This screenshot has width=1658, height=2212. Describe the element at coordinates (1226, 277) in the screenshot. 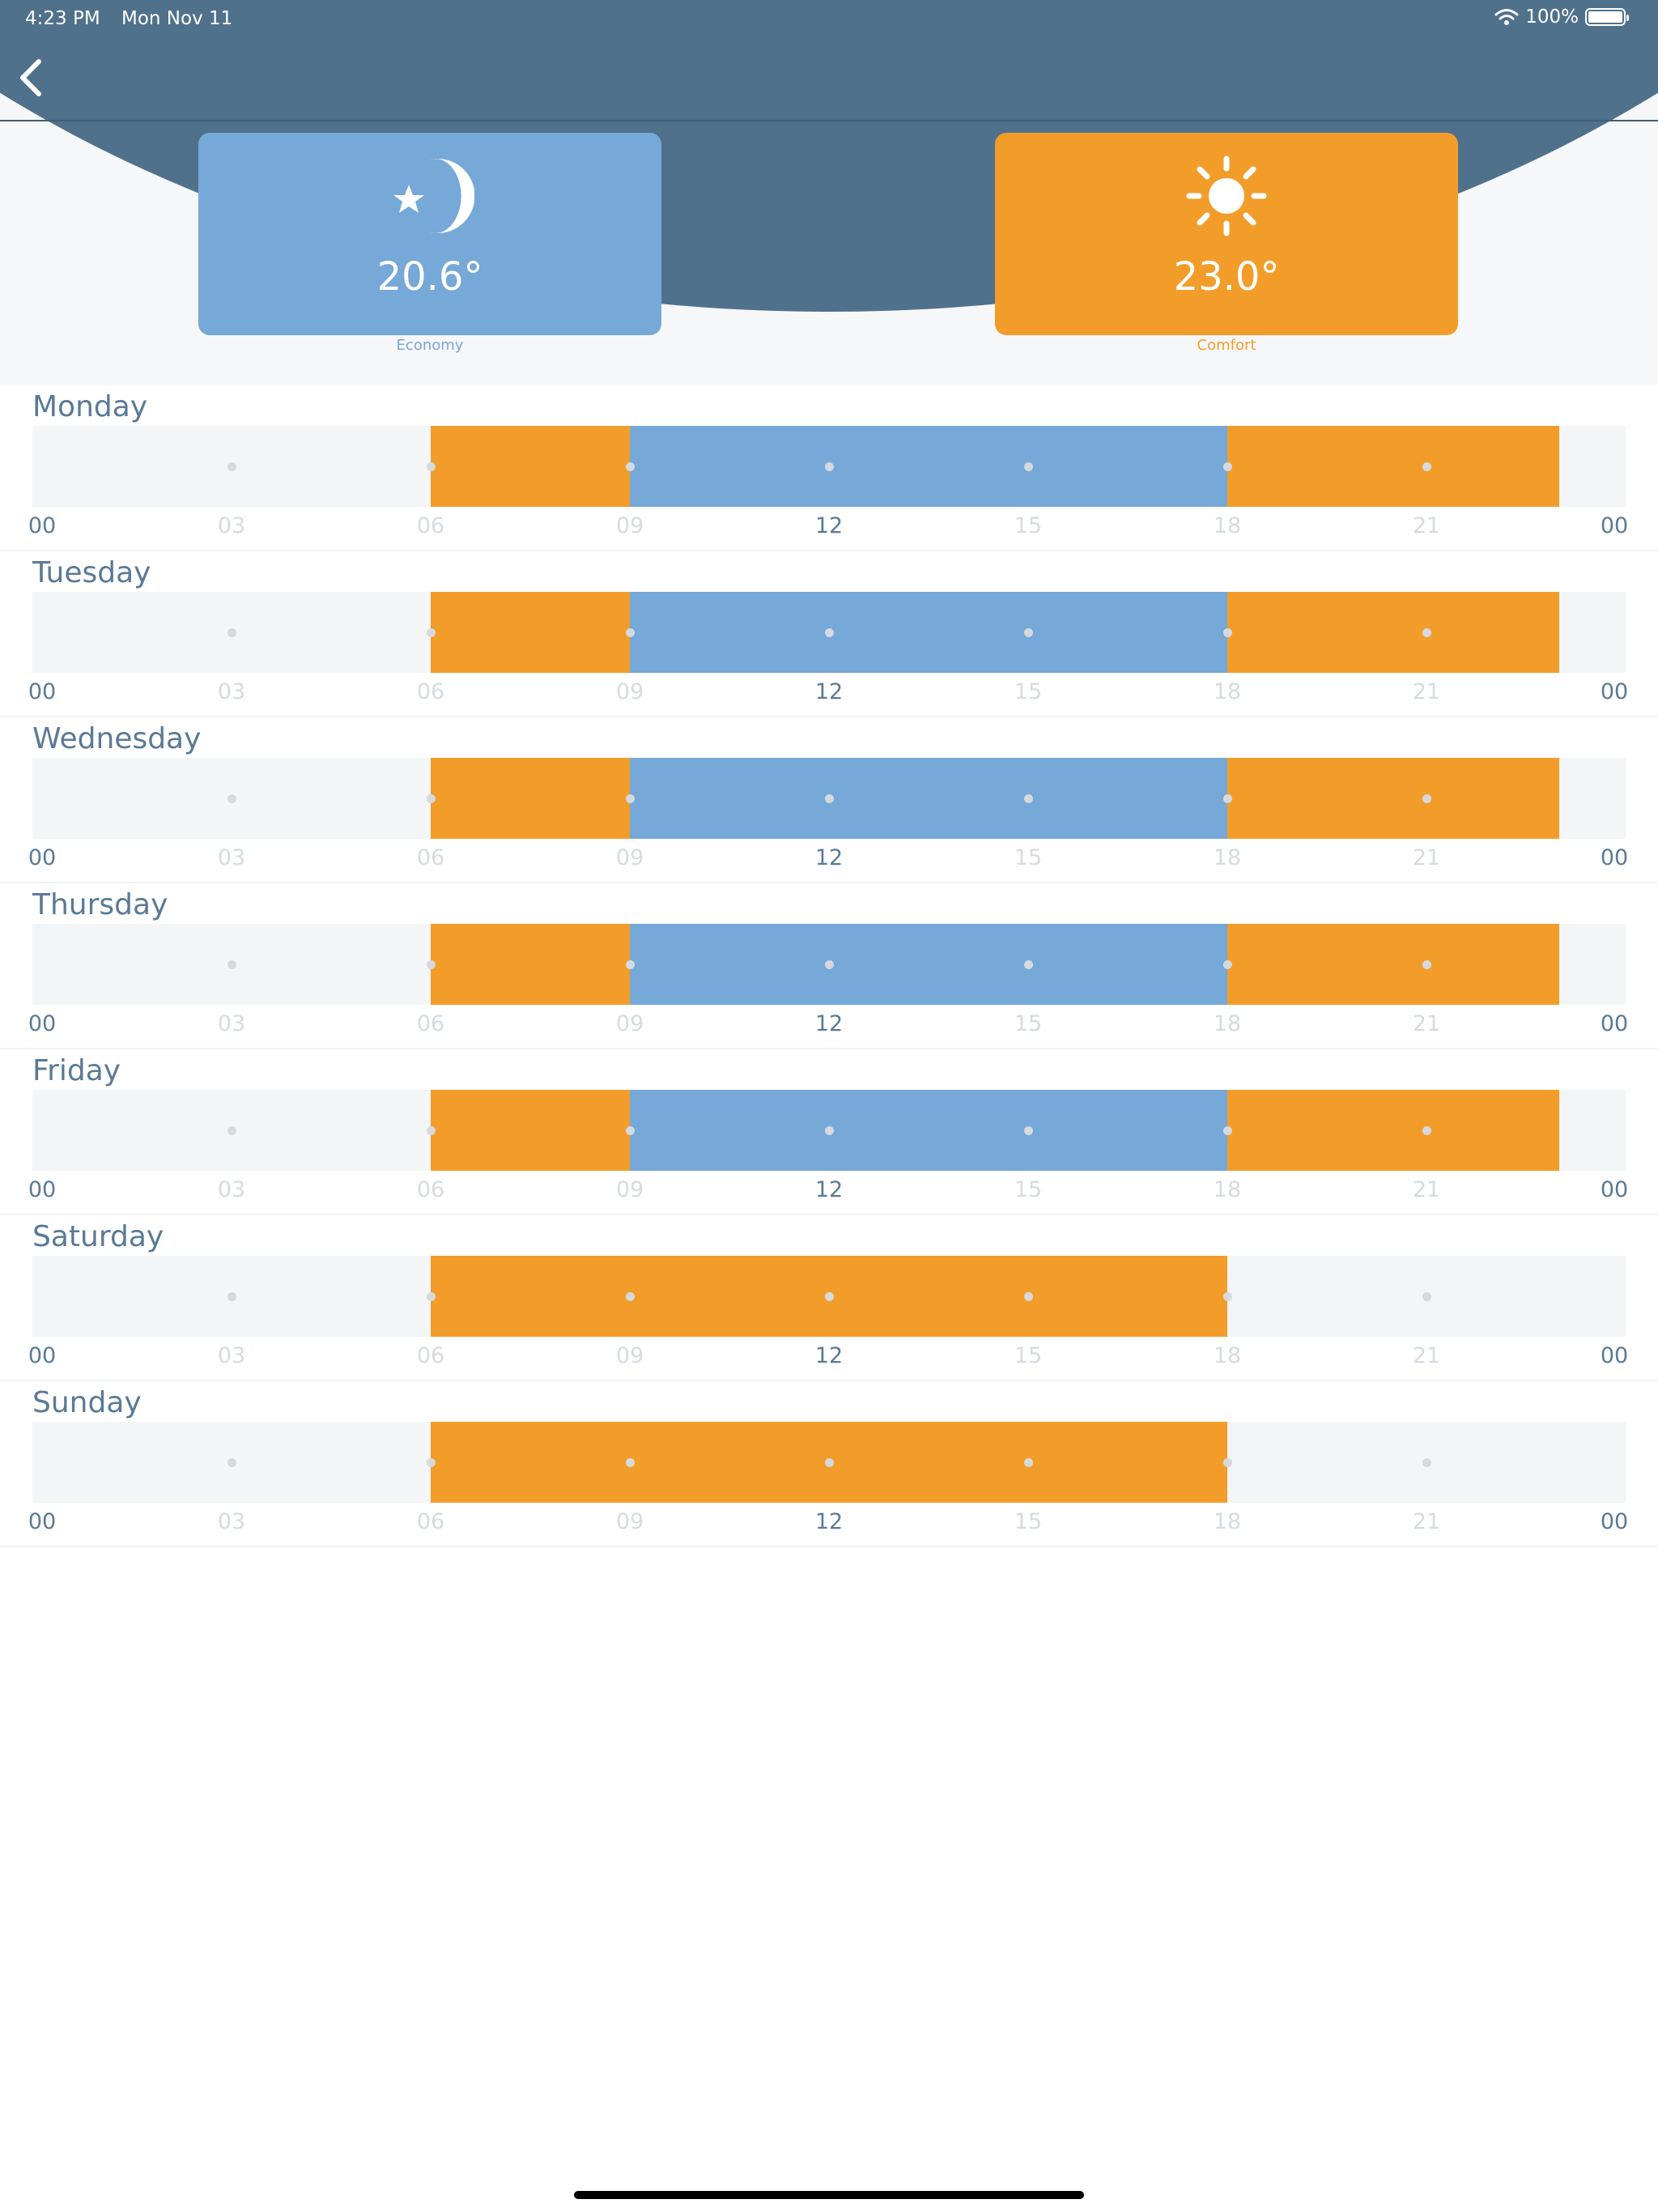

I see `comfort-temperature: 23.0°` at that location.